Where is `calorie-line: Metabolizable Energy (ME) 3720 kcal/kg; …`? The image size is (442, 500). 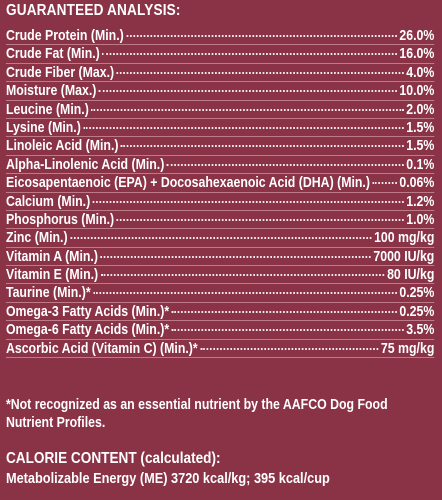
calorie-line: Metabolizable Energy (ME) 3720 kcal/kg; … is located at coordinates (167, 478).